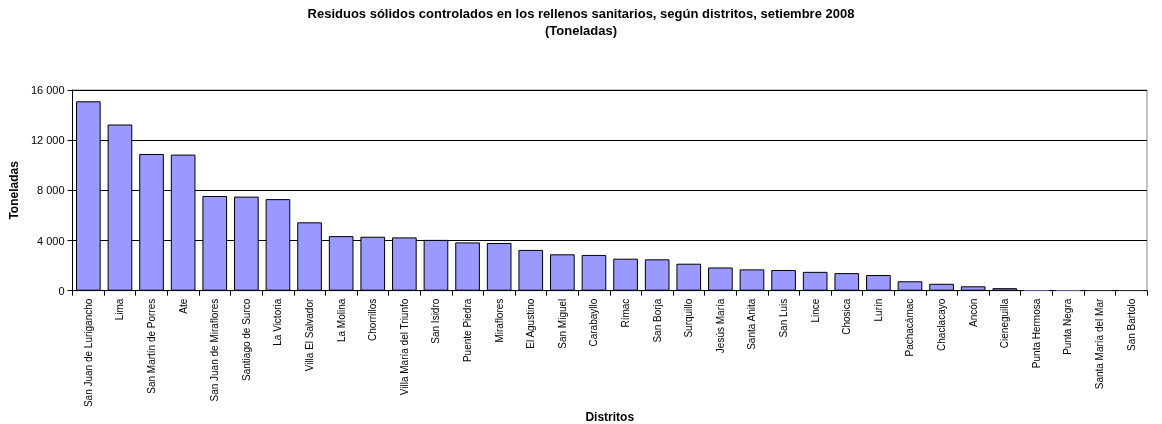  What do you see at coordinates (1005, 323) in the screenshot?
I see `x-tick-label: Cieneguilla` at bounding box center [1005, 323].